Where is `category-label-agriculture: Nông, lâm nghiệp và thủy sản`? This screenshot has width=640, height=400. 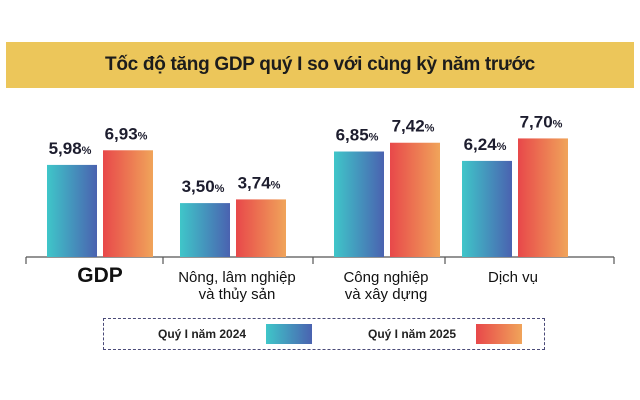 category-label-agriculture: Nông, lâm nghiệp và thủy sản is located at coordinates (237, 286).